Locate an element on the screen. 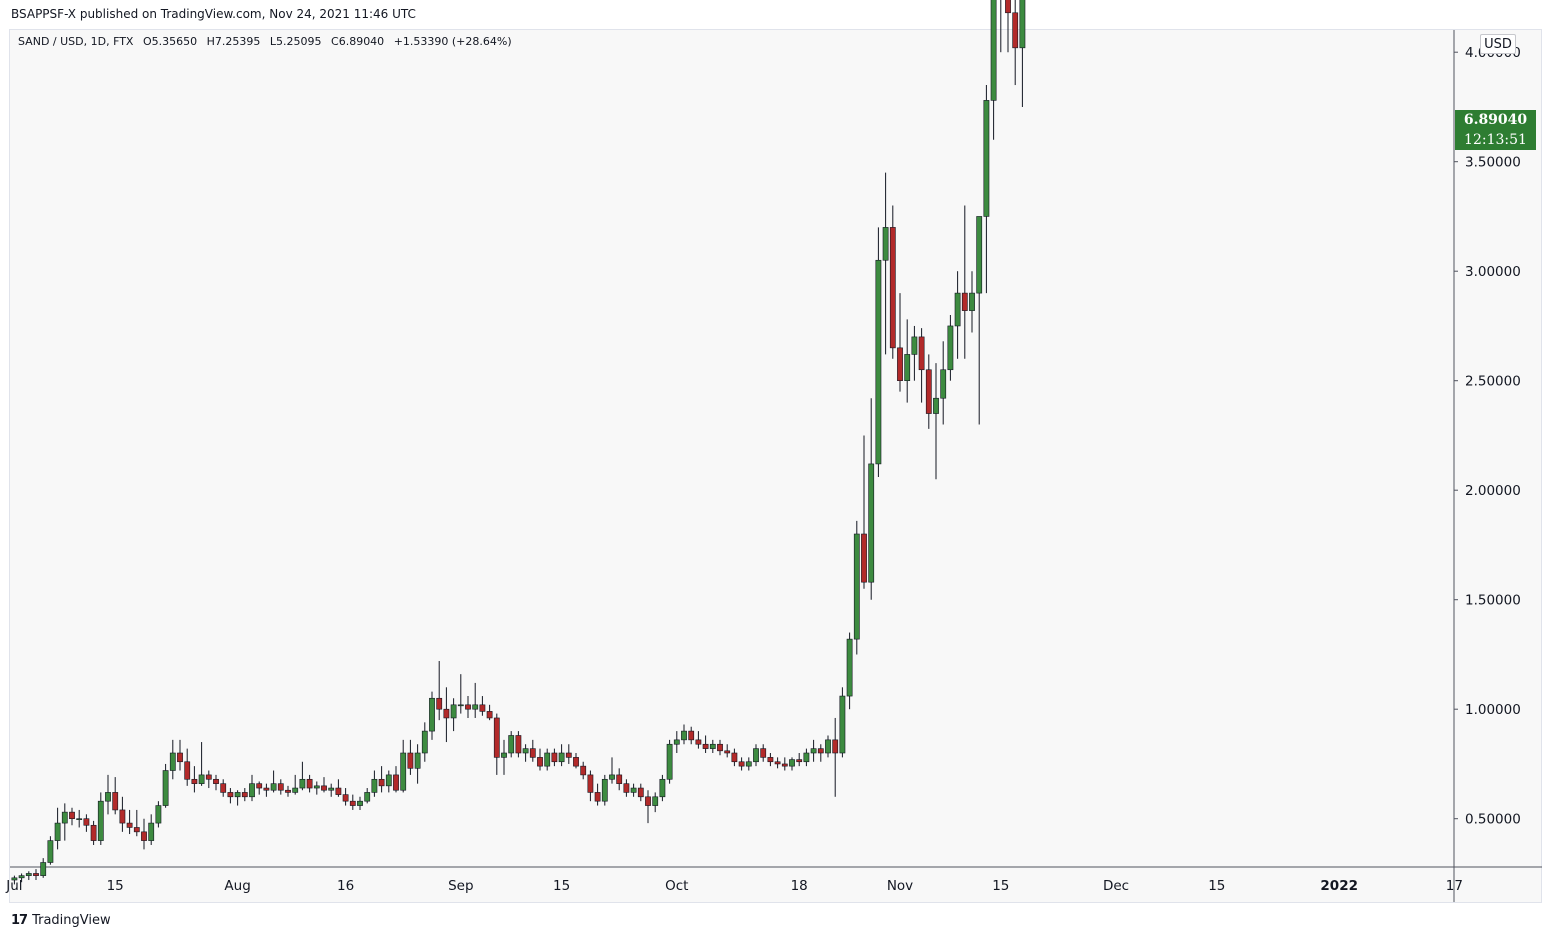  currency-label: USD is located at coordinates (1498, 44).